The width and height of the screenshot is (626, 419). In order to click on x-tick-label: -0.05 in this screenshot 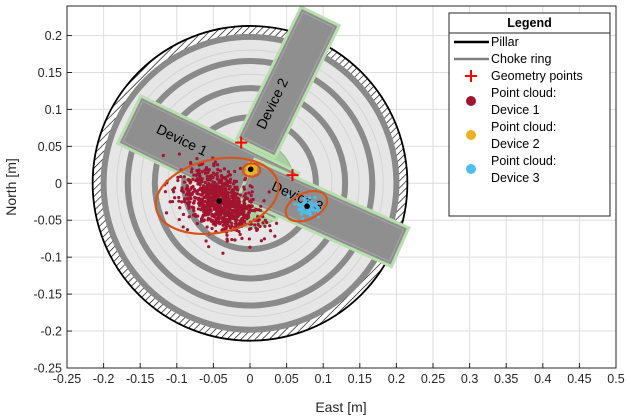, I will do `click(213, 379)`.